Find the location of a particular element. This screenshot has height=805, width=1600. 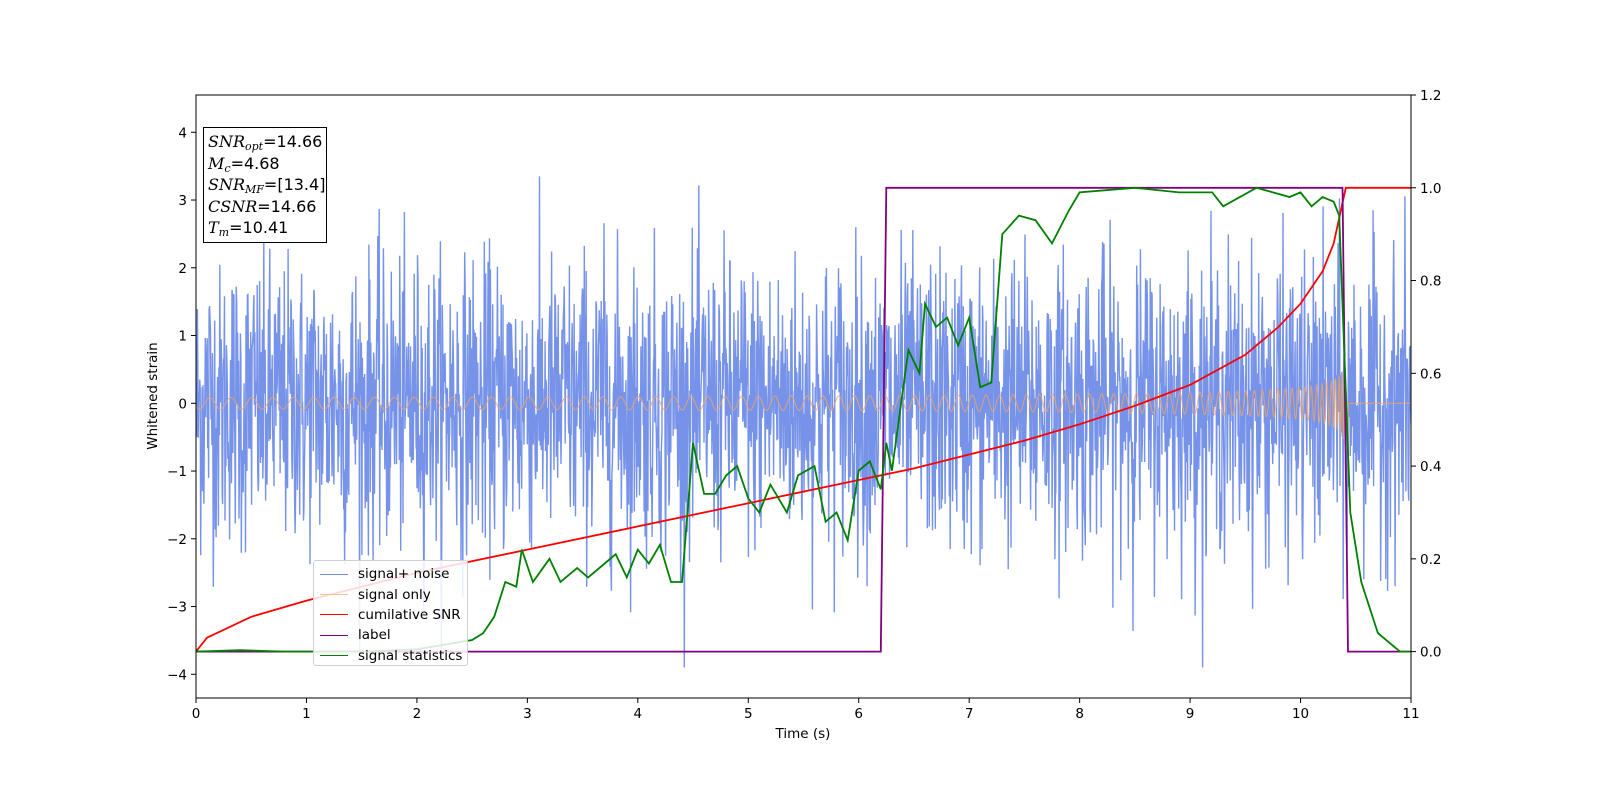

y-right-tick-label: 0.0 is located at coordinates (1430, 653).